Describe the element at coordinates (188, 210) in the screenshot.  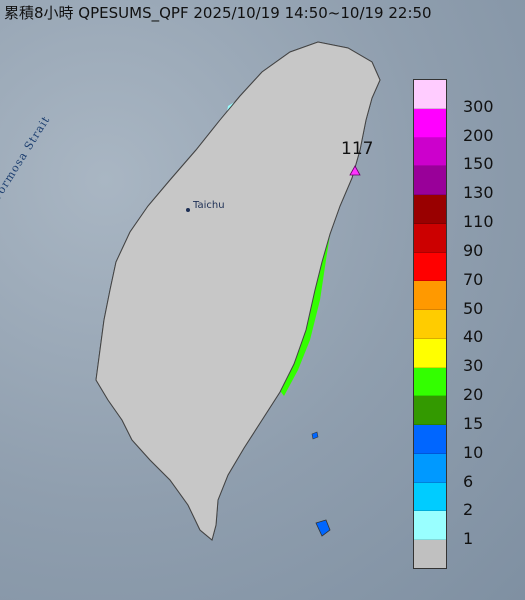
I see `city-marker` at that location.